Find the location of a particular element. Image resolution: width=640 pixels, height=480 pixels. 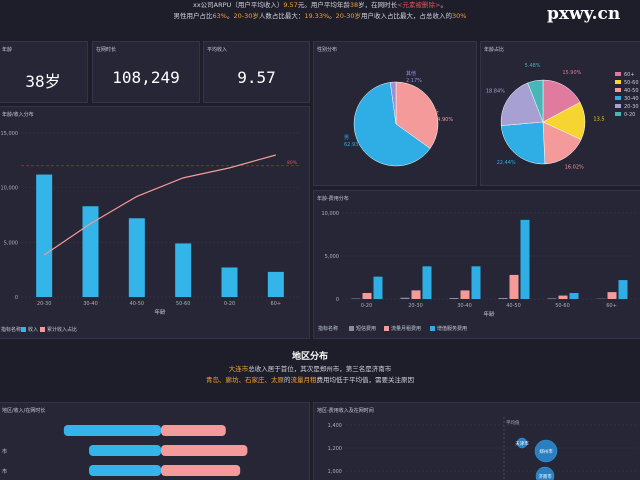

bubble-天津市 is located at coordinates (522, 443).